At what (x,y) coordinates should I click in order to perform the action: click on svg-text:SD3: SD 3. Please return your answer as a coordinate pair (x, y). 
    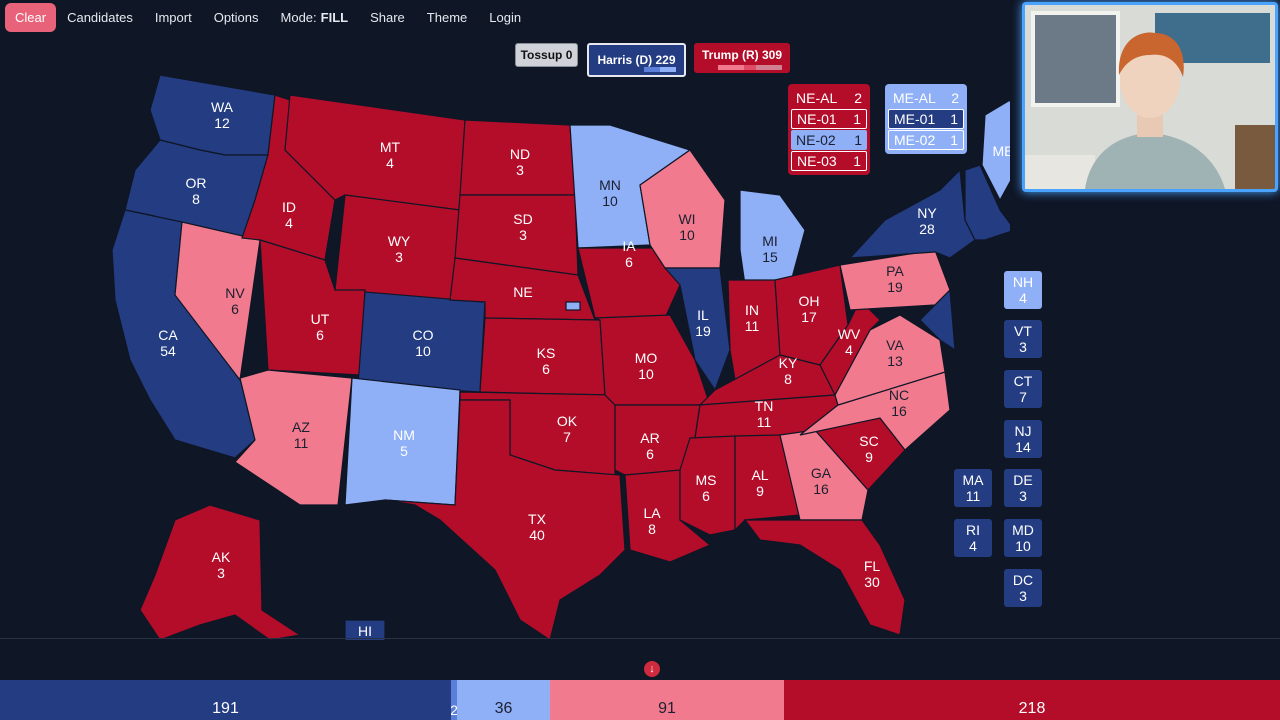
    Looking at the image, I should click on (522, 227).